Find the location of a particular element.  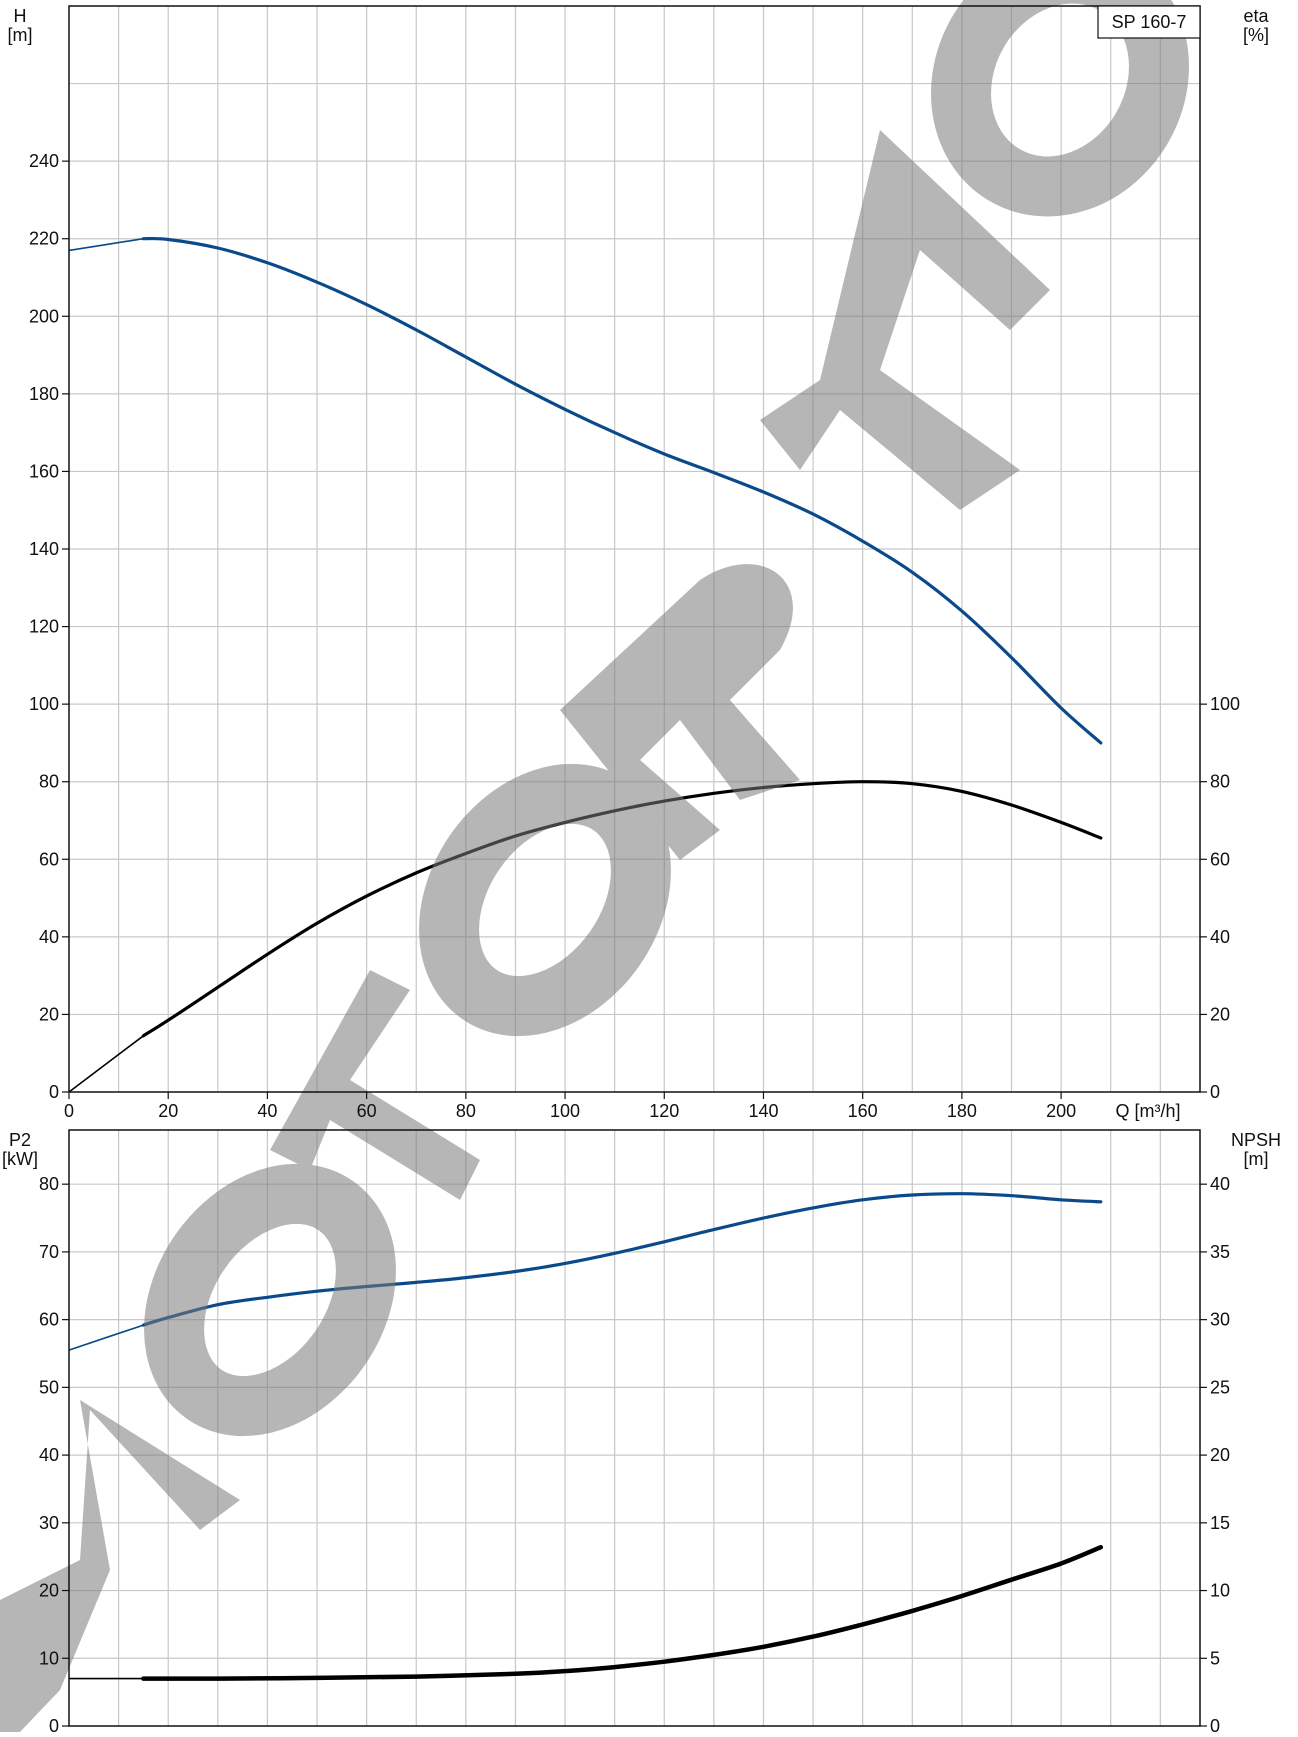

panel-1-series-1-extrapolated is located at coordinates (106, 244).